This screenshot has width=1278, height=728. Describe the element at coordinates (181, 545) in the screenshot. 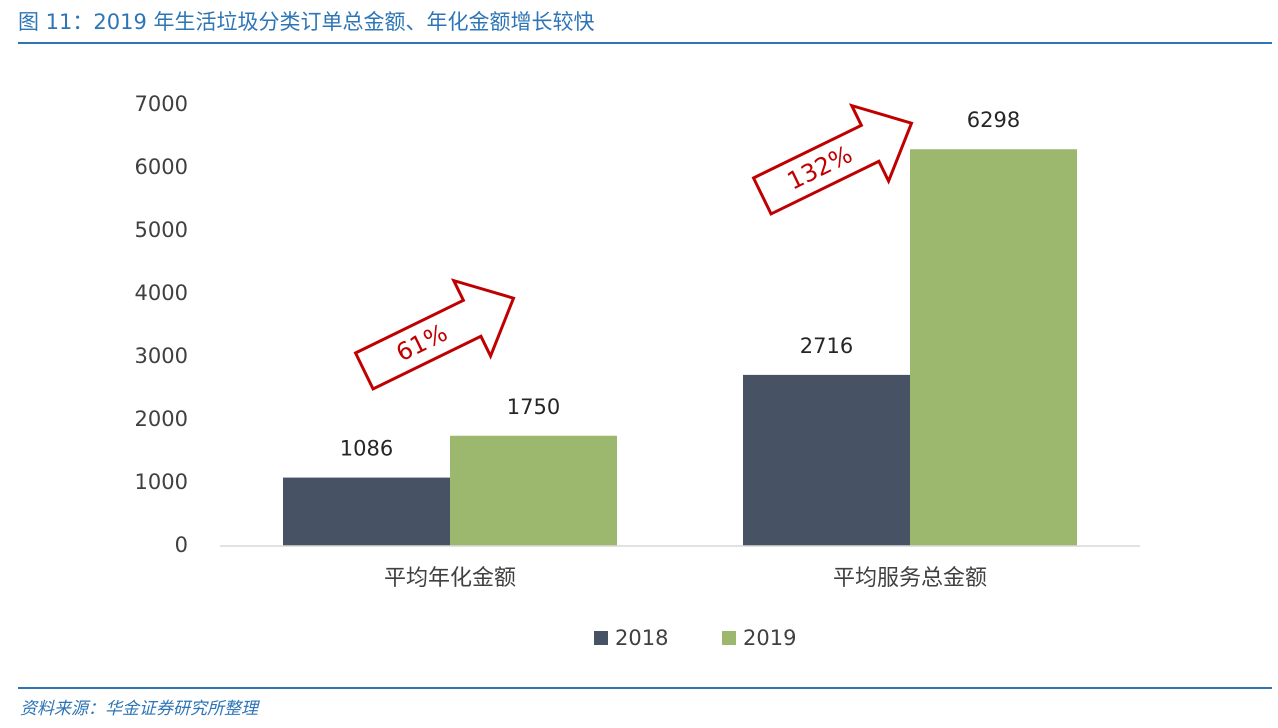

I see `y-tick-label: 0` at that location.